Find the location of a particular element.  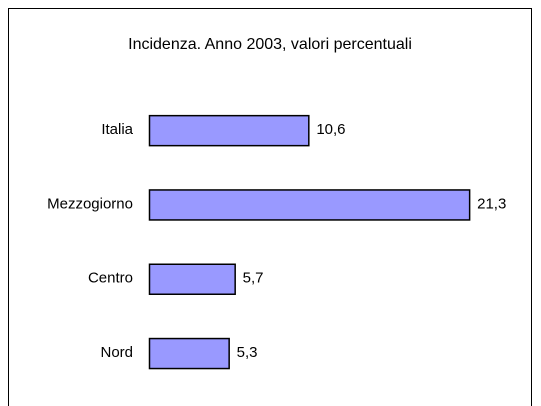

value-label: 21,3 is located at coordinates (491, 203).